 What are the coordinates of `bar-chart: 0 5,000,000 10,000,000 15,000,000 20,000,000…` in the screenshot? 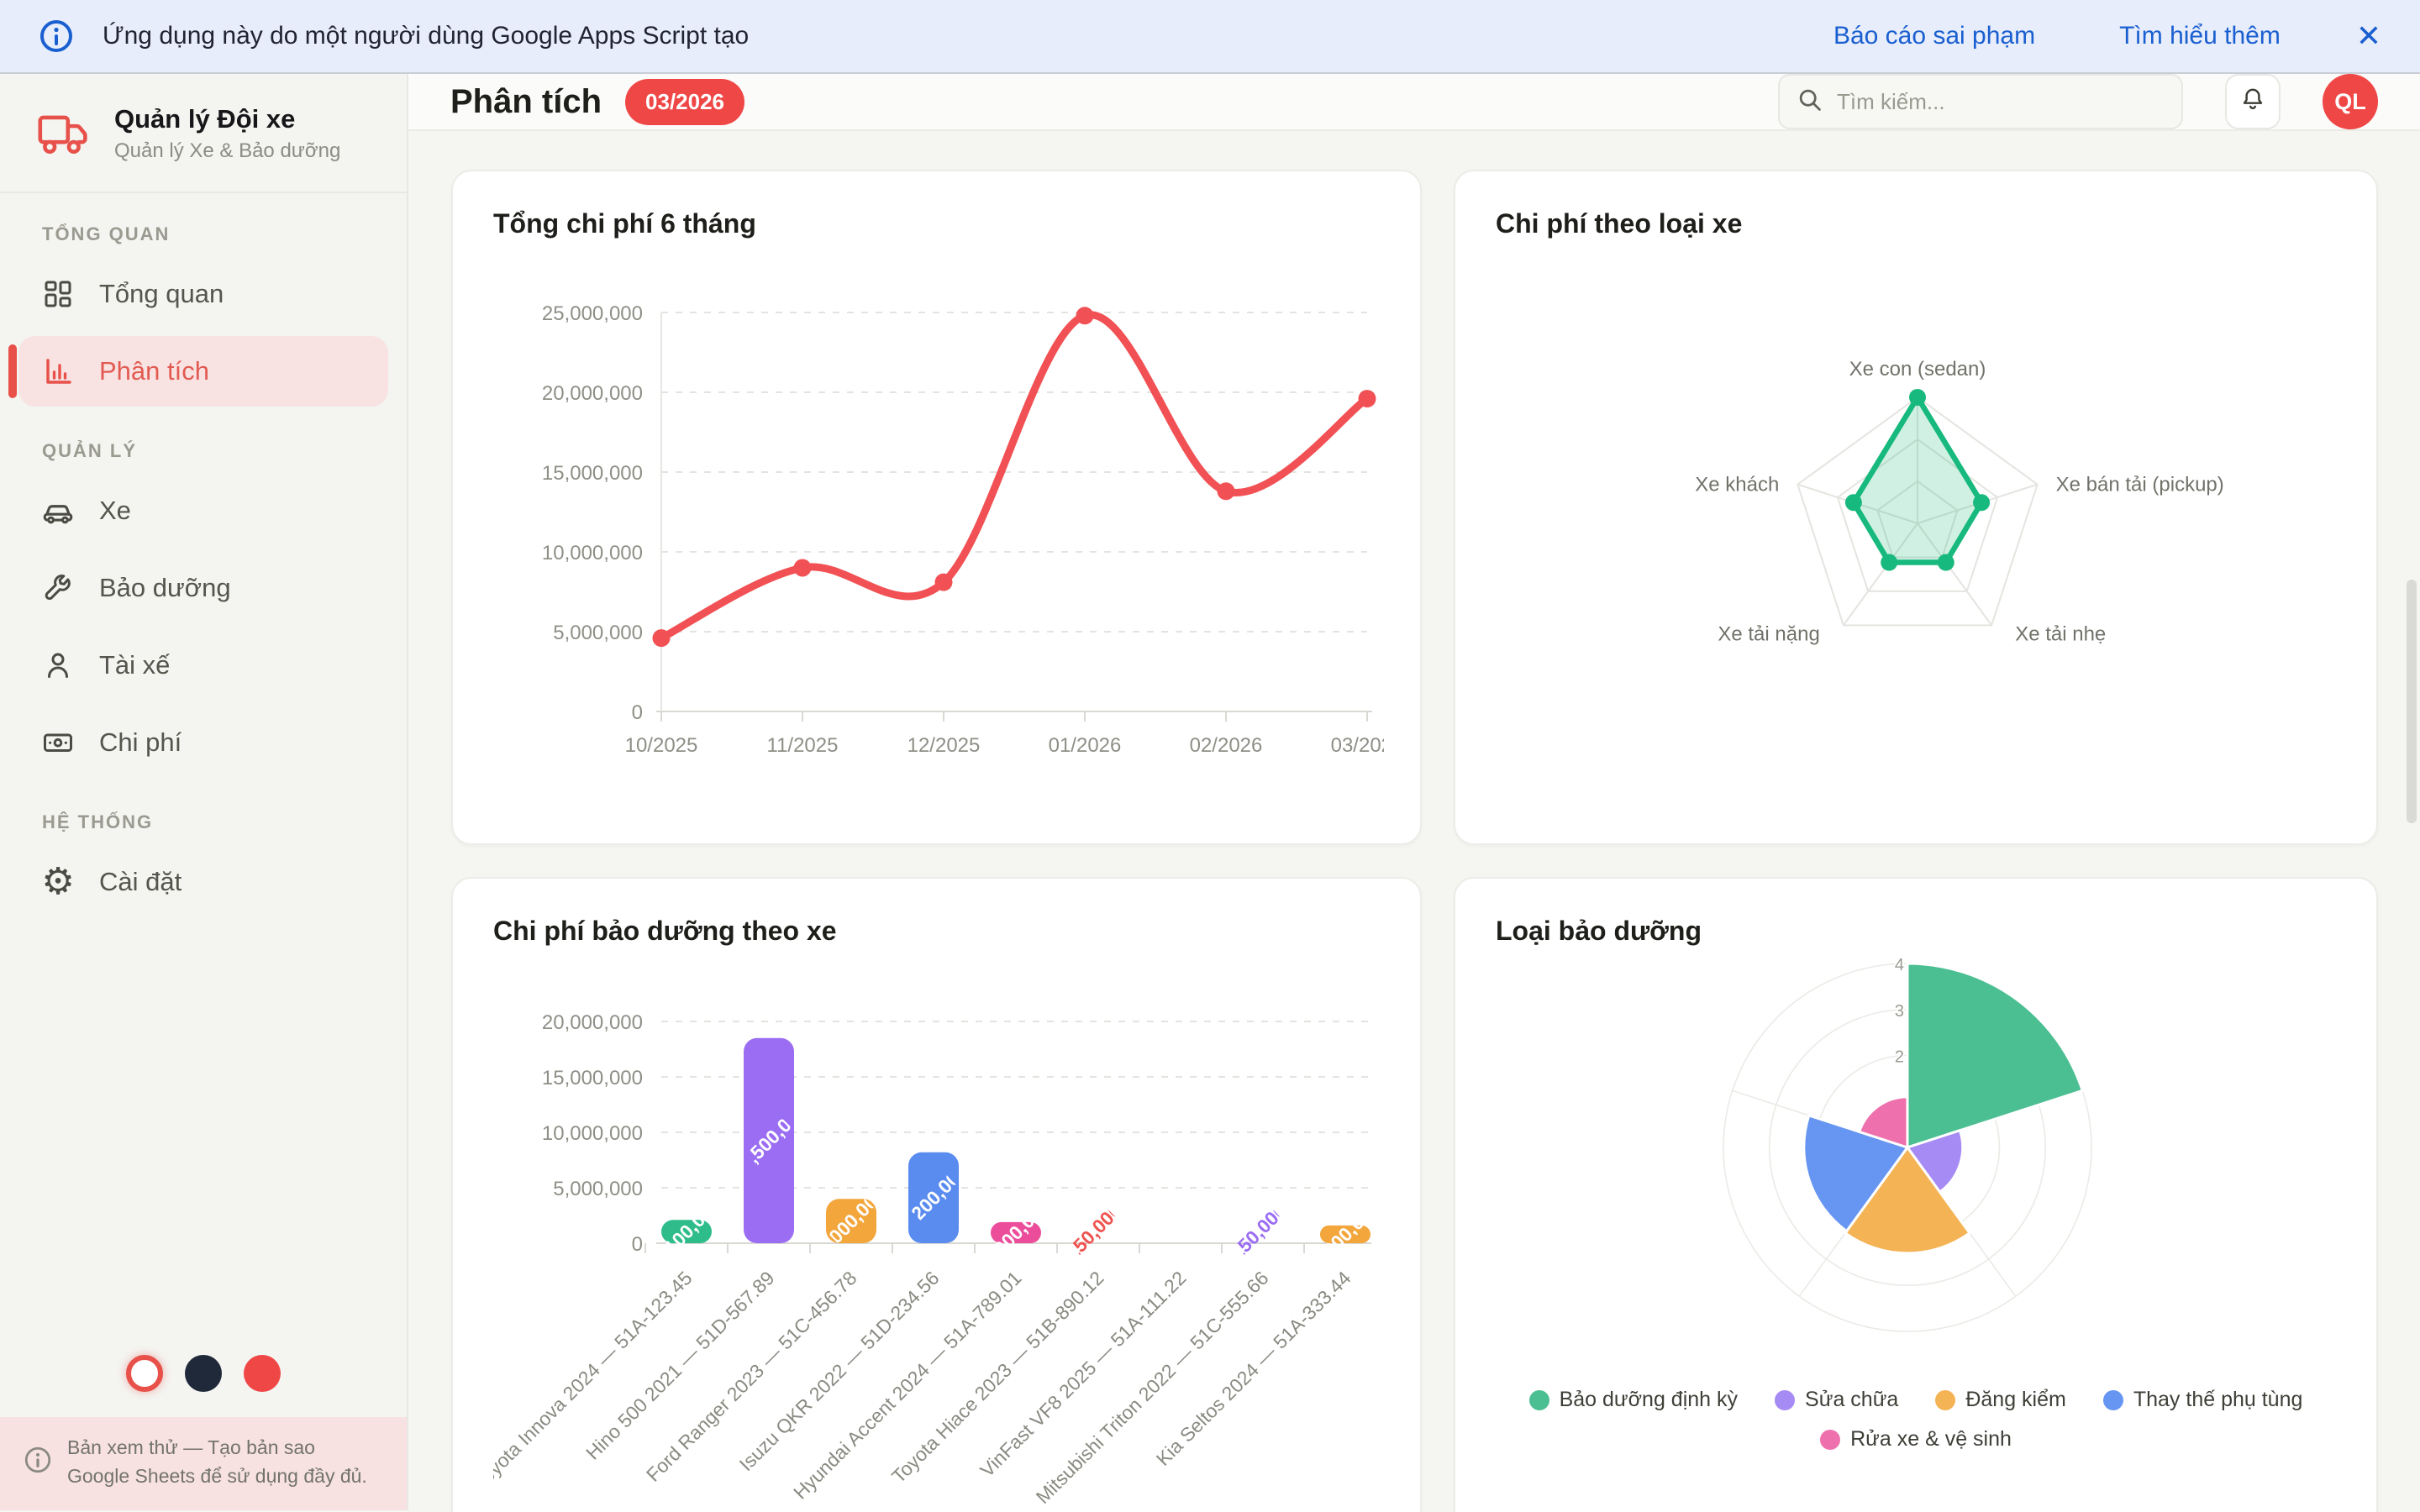 It's located at (929, 1259).